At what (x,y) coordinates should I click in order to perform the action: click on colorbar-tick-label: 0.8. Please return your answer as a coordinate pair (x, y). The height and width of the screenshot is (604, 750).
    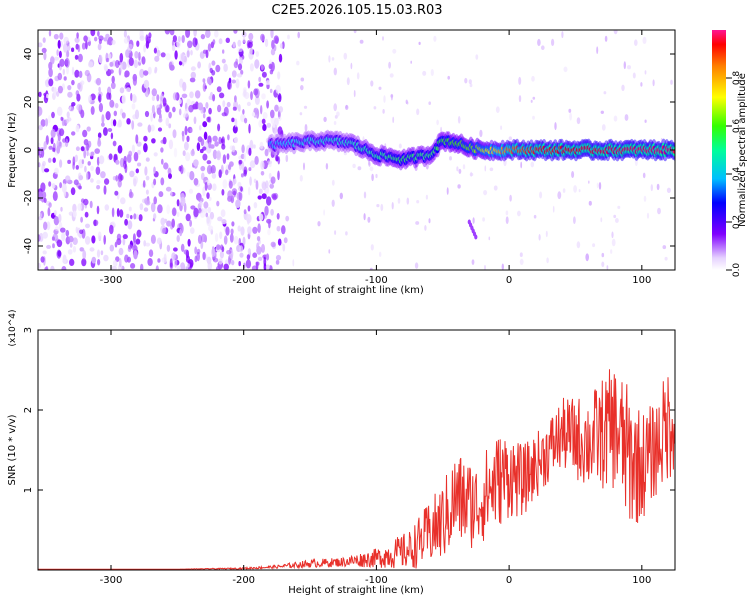
    Looking at the image, I should click on (737, 78).